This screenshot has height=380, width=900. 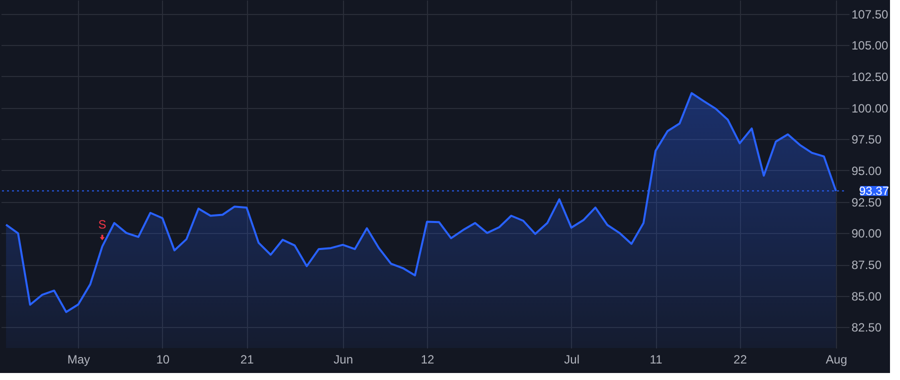 I want to click on y-tick-label: 92.50, so click(x=867, y=202).